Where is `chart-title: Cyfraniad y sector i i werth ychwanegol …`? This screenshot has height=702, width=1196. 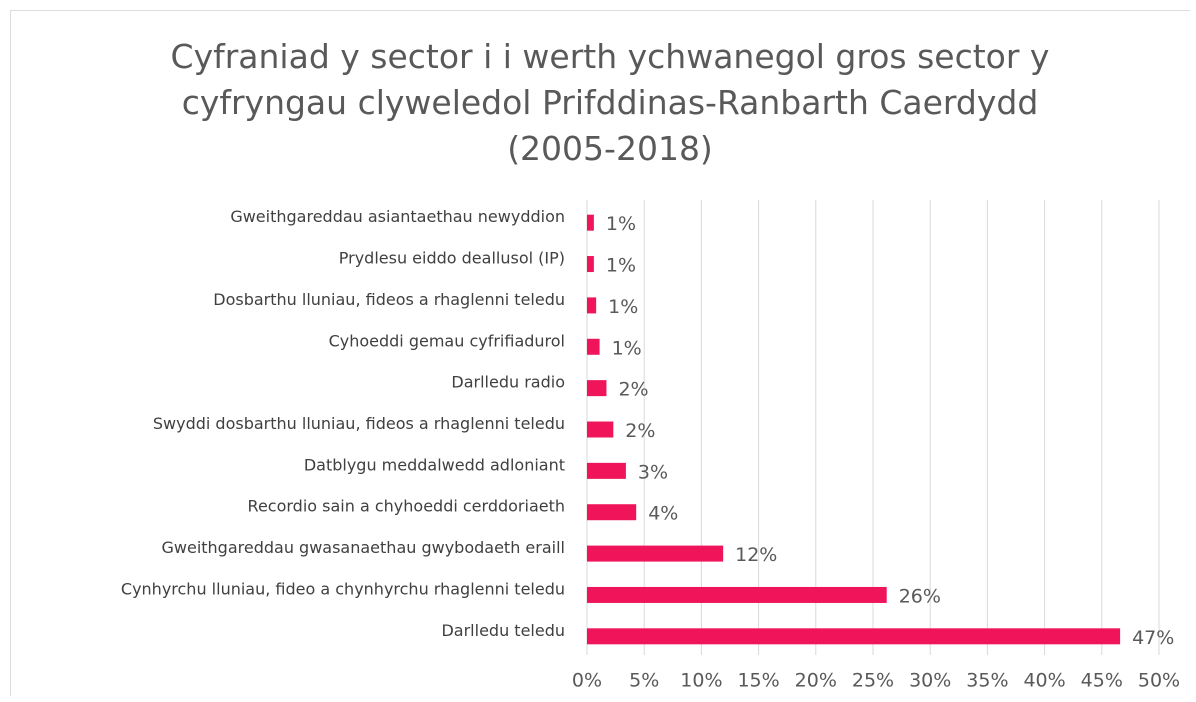 chart-title: Cyfraniad y sector i i werth ychwanegol … is located at coordinates (610, 102).